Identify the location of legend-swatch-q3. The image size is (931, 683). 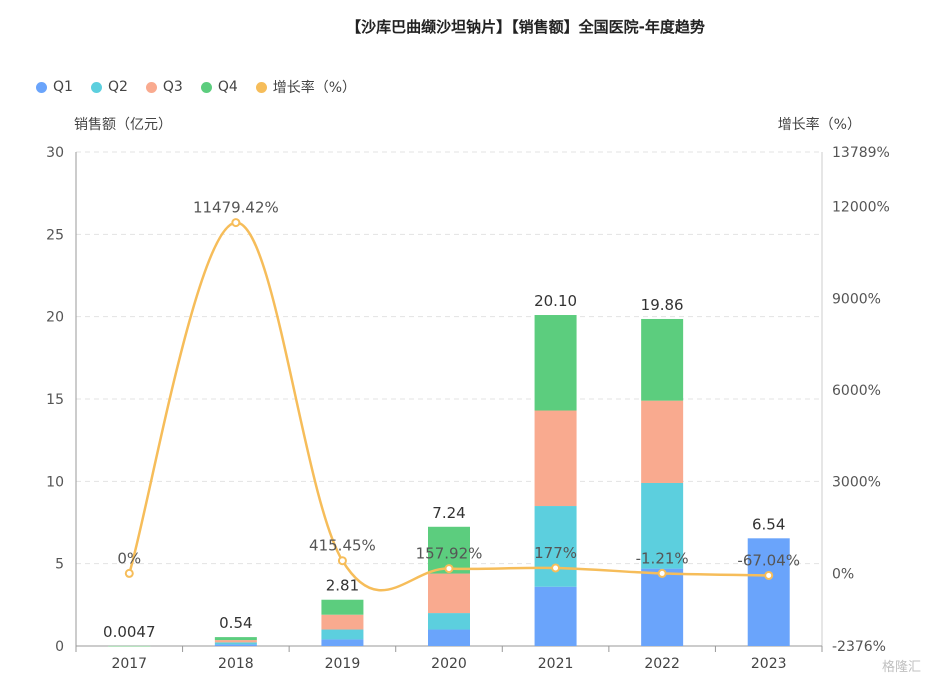
(151, 87).